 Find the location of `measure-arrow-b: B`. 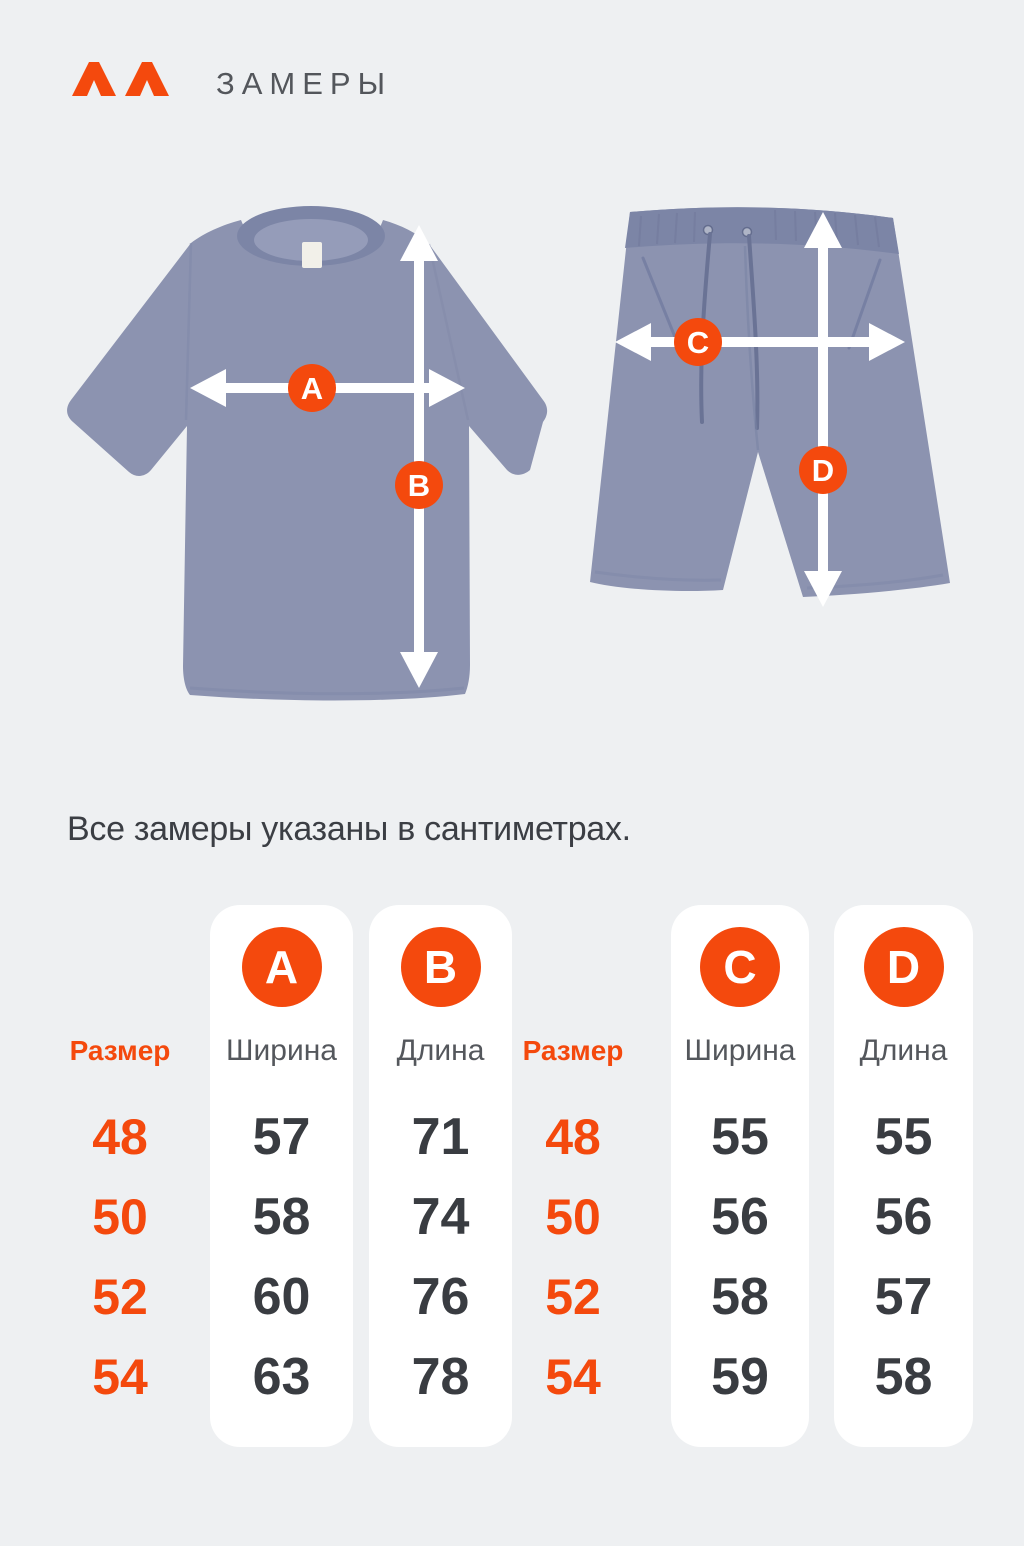

measure-arrow-b: B is located at coordinates (419, 456).